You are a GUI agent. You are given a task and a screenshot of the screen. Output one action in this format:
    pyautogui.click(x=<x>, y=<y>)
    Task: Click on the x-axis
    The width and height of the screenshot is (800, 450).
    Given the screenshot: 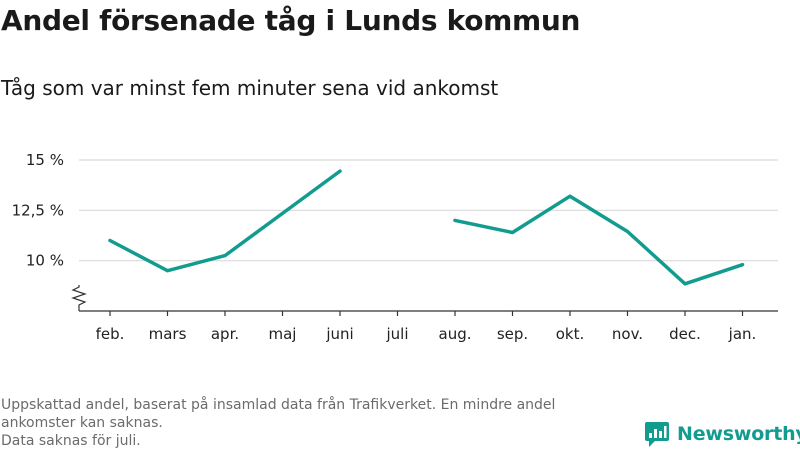 What is the action you would take?
    pyautogui.click(x=424, y=298)
    